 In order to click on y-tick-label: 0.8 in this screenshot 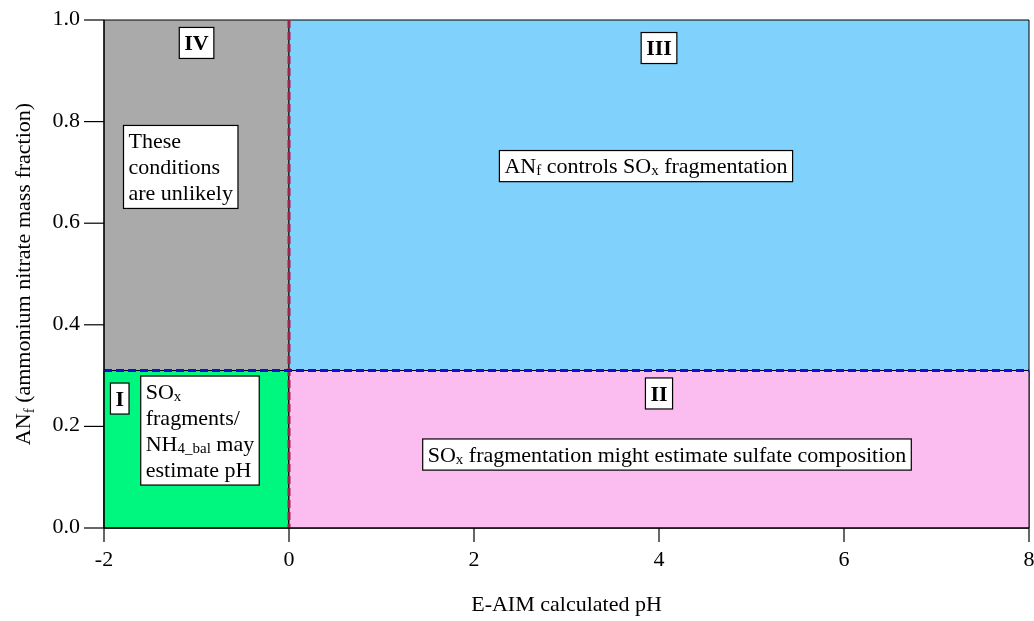, I will do `click(66, 119)`.